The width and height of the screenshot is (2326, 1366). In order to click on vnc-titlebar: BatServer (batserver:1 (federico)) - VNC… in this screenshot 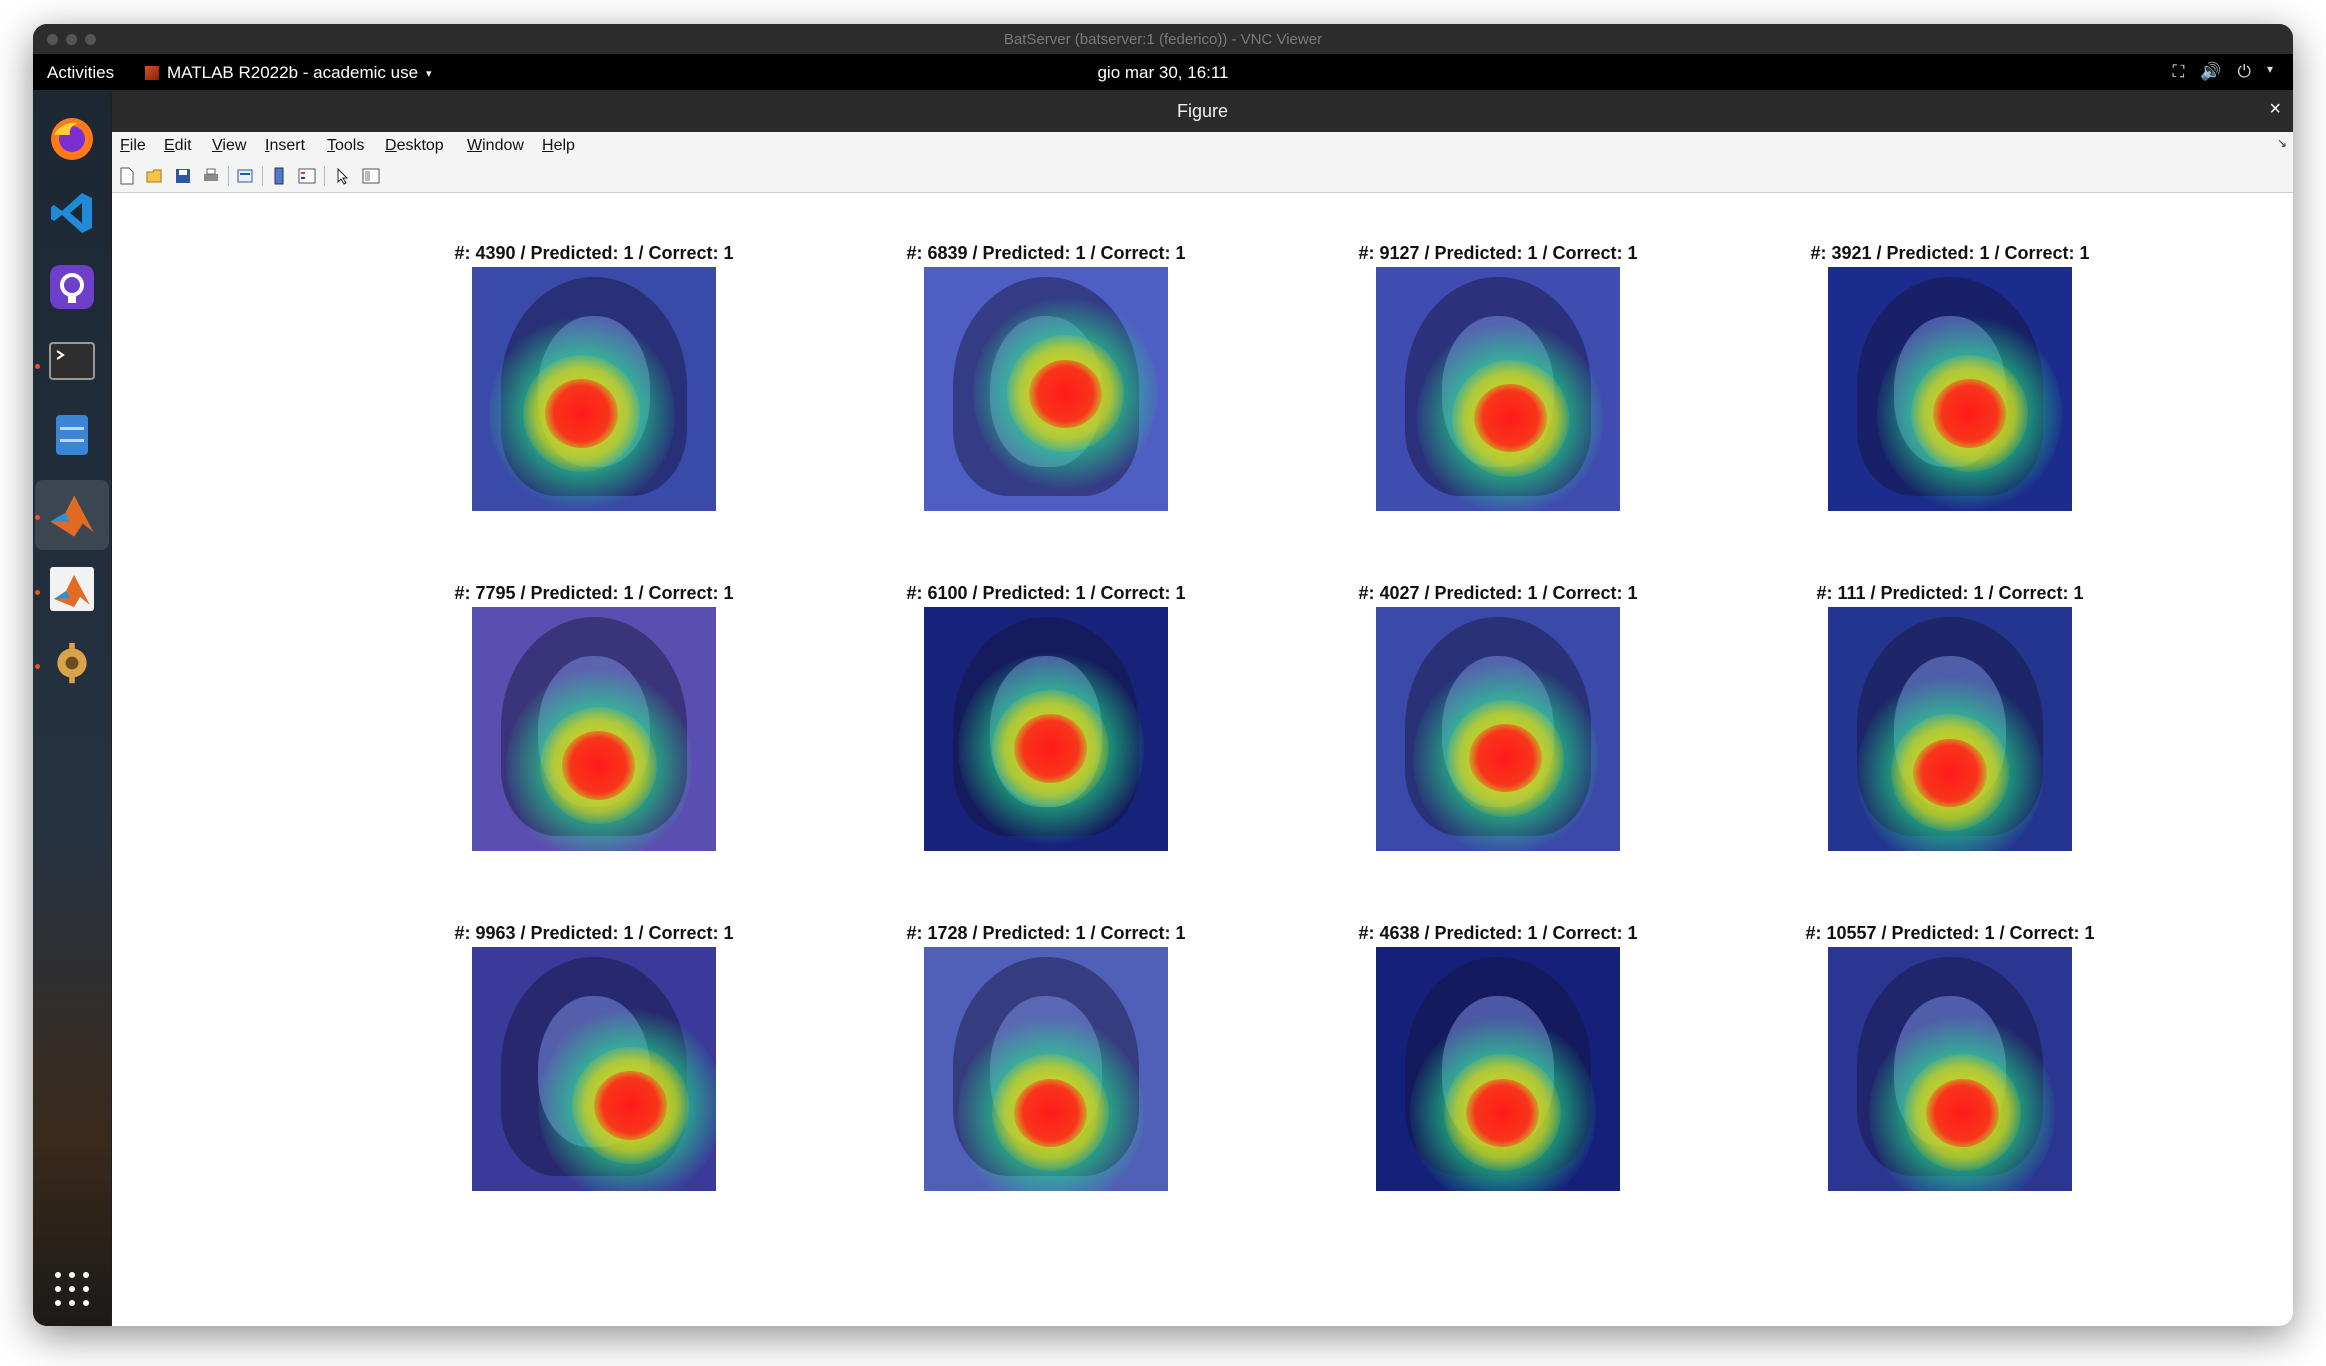, I will do `click(1163, 39)`.